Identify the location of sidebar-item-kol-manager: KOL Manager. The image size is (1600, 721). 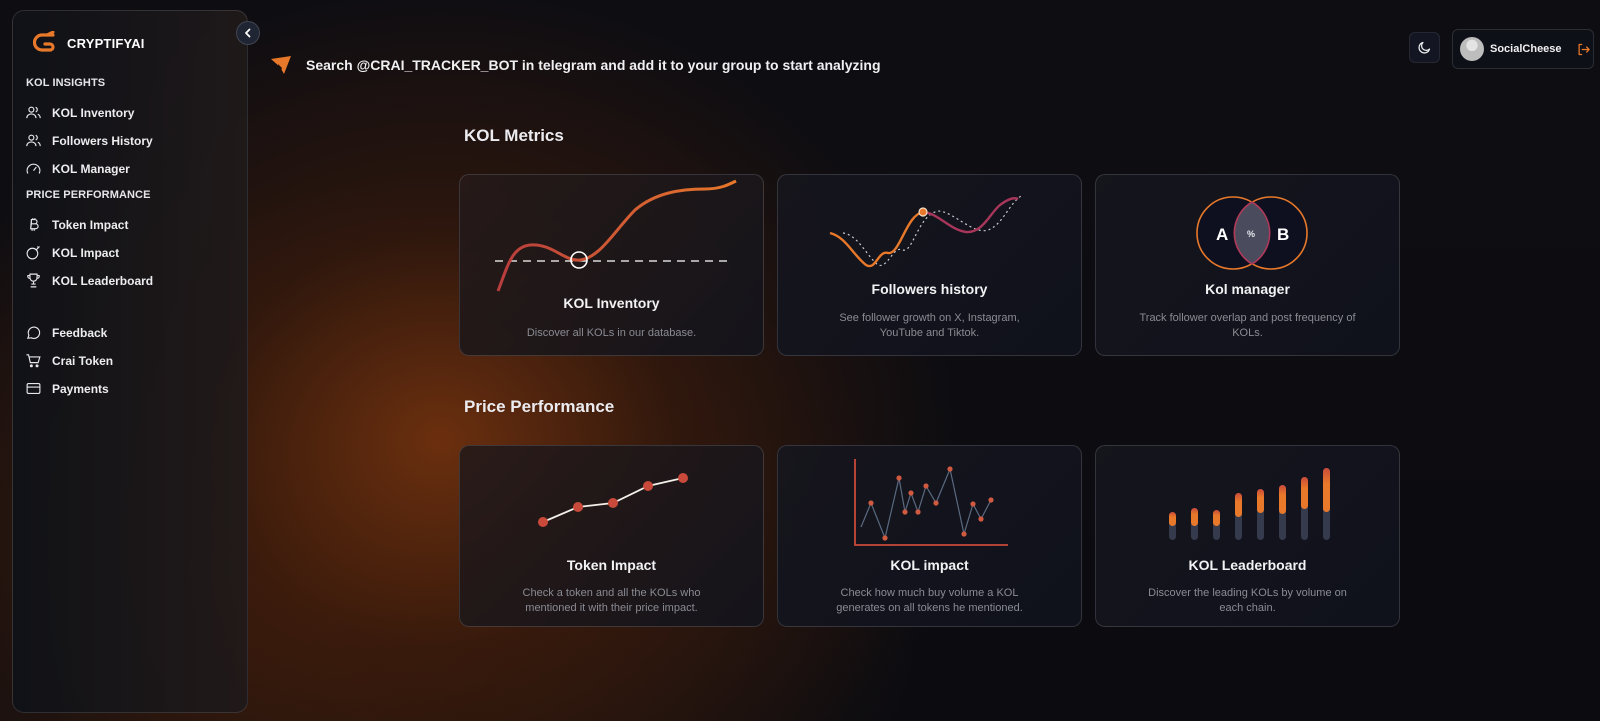
(77, 168).